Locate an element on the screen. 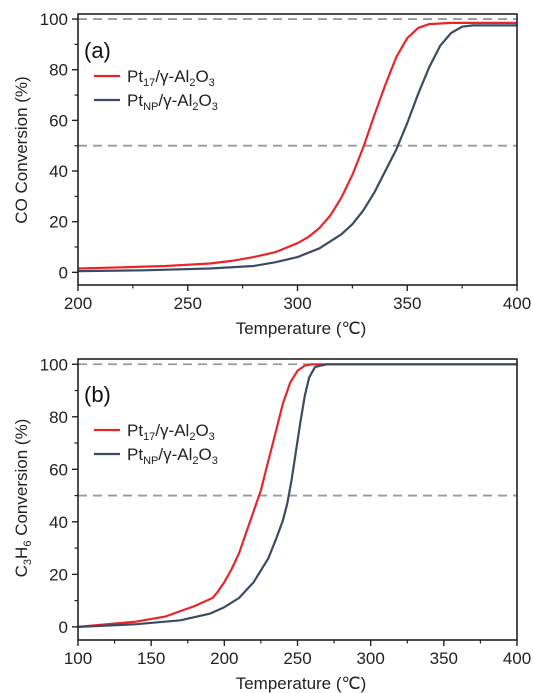  x-tick-label-b-100: 100 is located at coordinates (78, 658).